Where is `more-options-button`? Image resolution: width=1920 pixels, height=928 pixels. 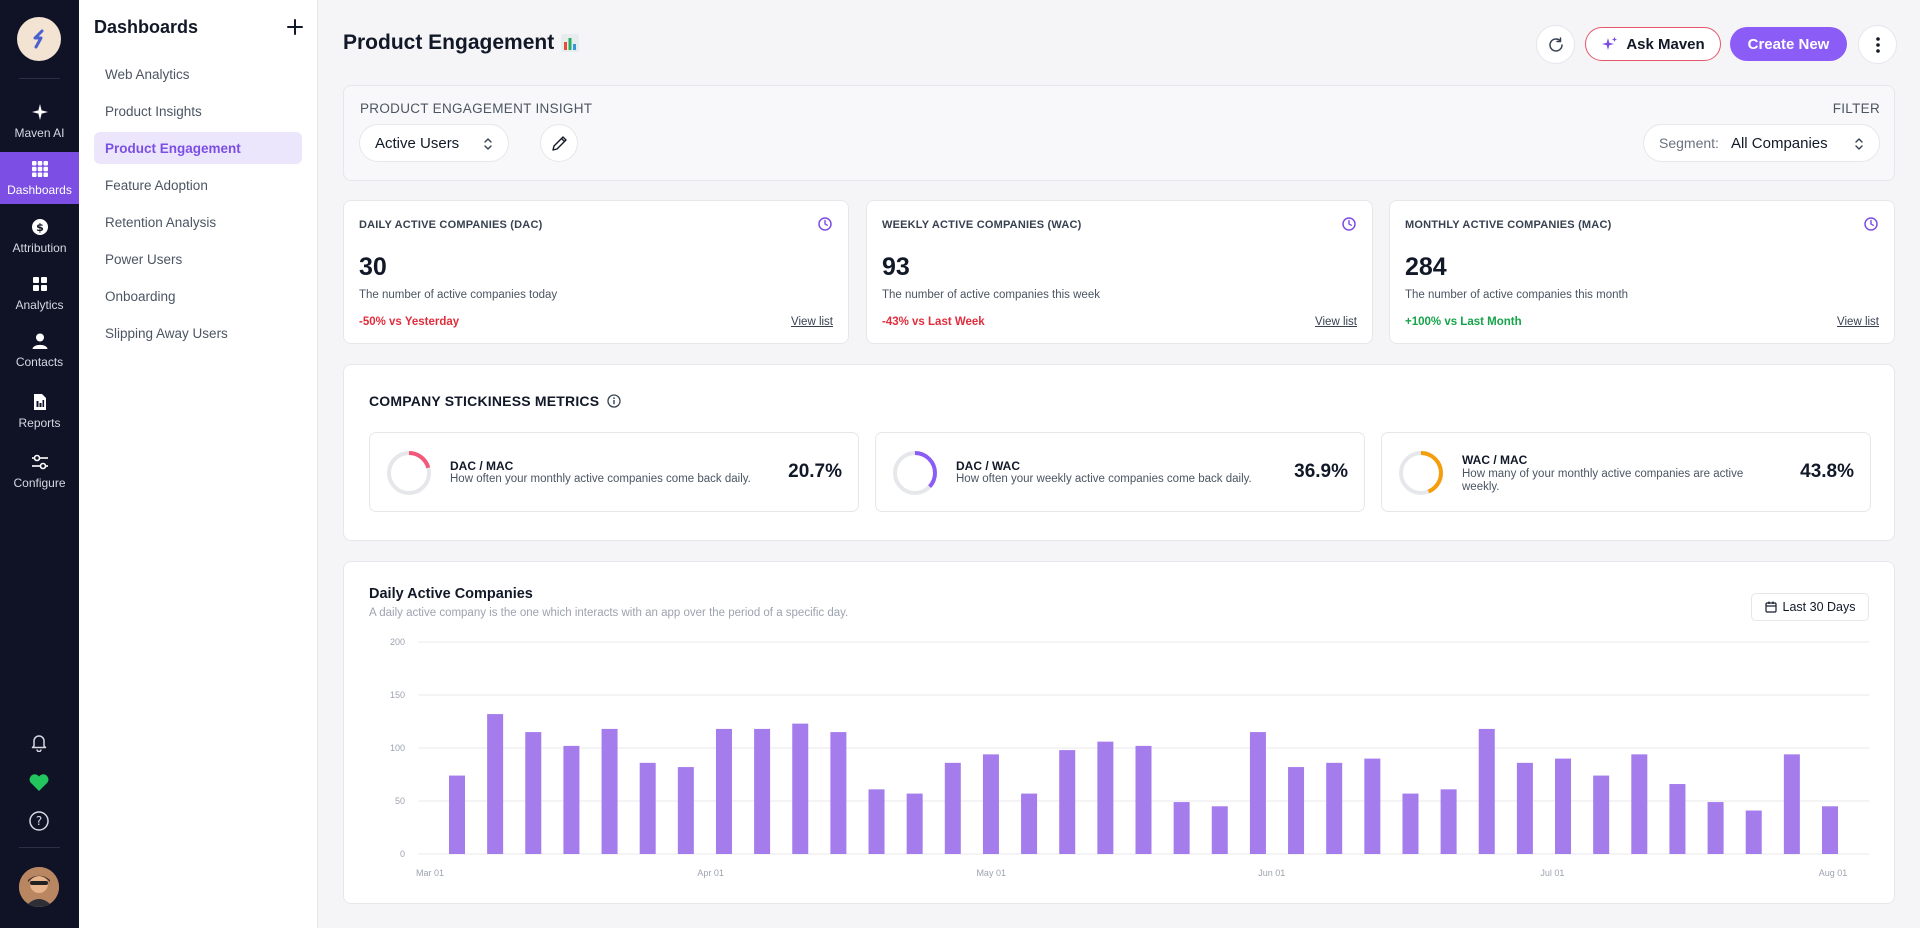
more-options-button is located at coordinates (1877, 44).